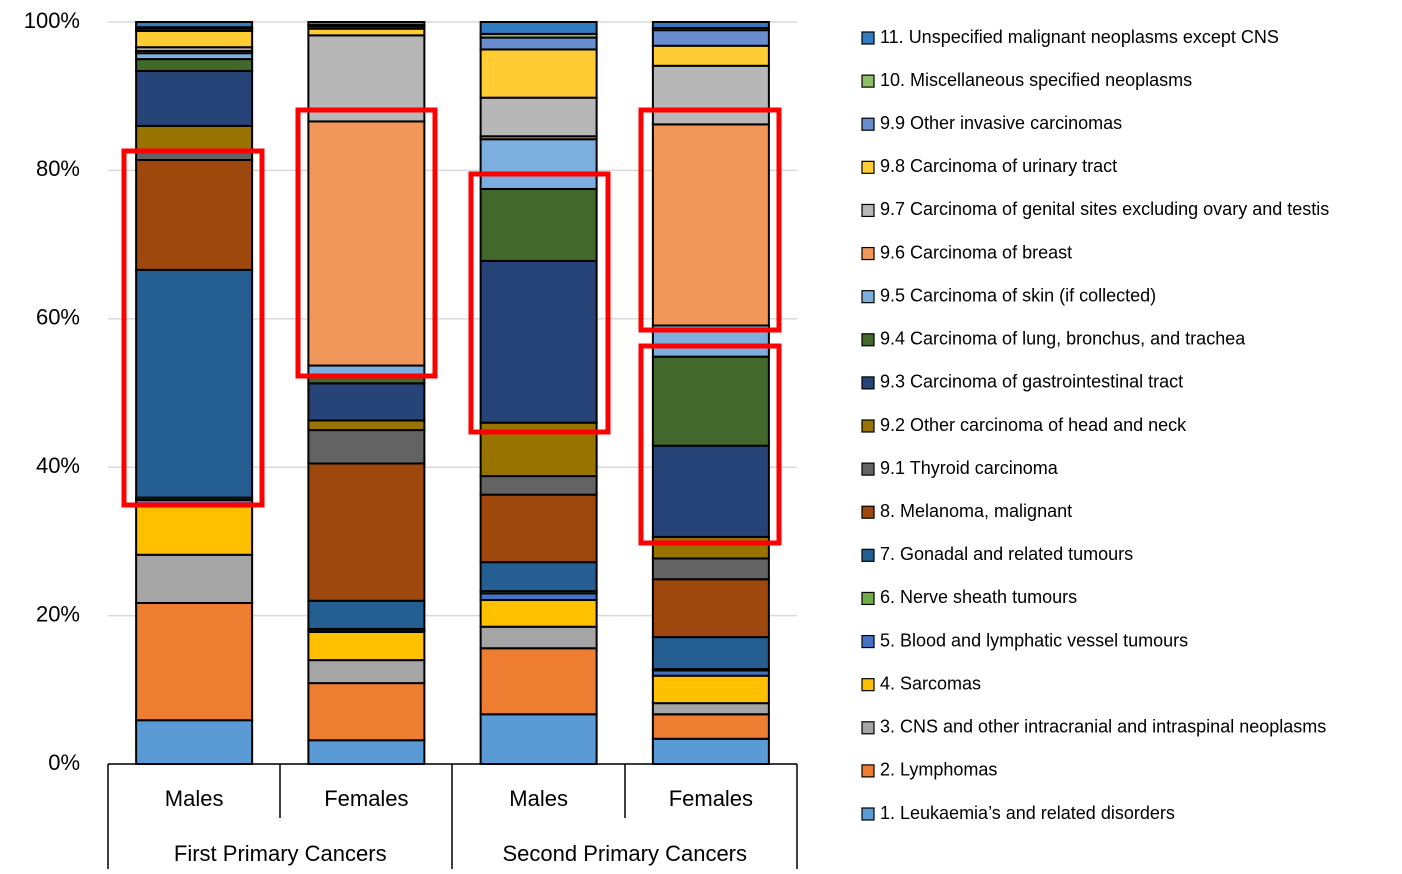  I want to click on legend-label: 9.5 Carcinoma of skin (if collected), so click(1018, 295).